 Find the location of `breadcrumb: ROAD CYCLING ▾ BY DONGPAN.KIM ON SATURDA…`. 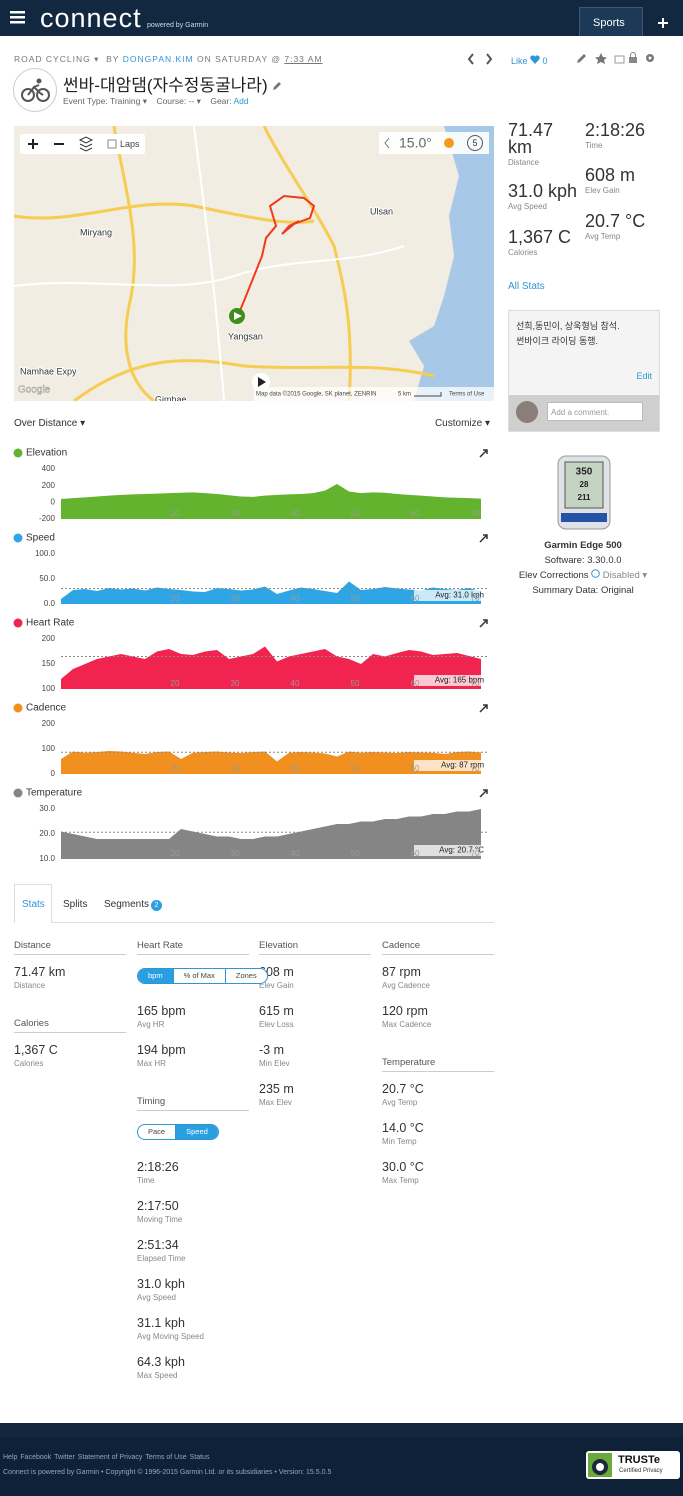

breadcrumb: ROAD CYCLING ▾ BY DONGPAN.KIM ON SATURDA… is located at coordinates (168, 59).